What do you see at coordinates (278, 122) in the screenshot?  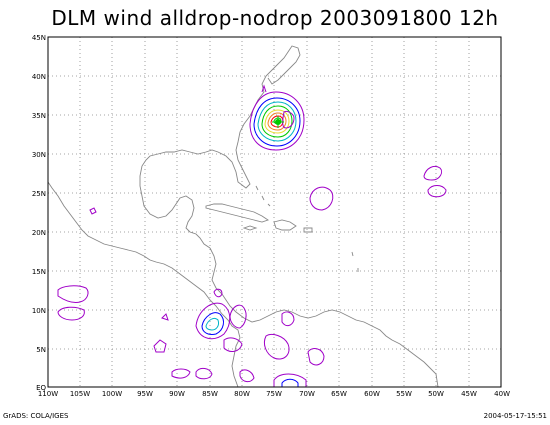 I see `hurricane-center-marker` at bounding box center [278, 122].